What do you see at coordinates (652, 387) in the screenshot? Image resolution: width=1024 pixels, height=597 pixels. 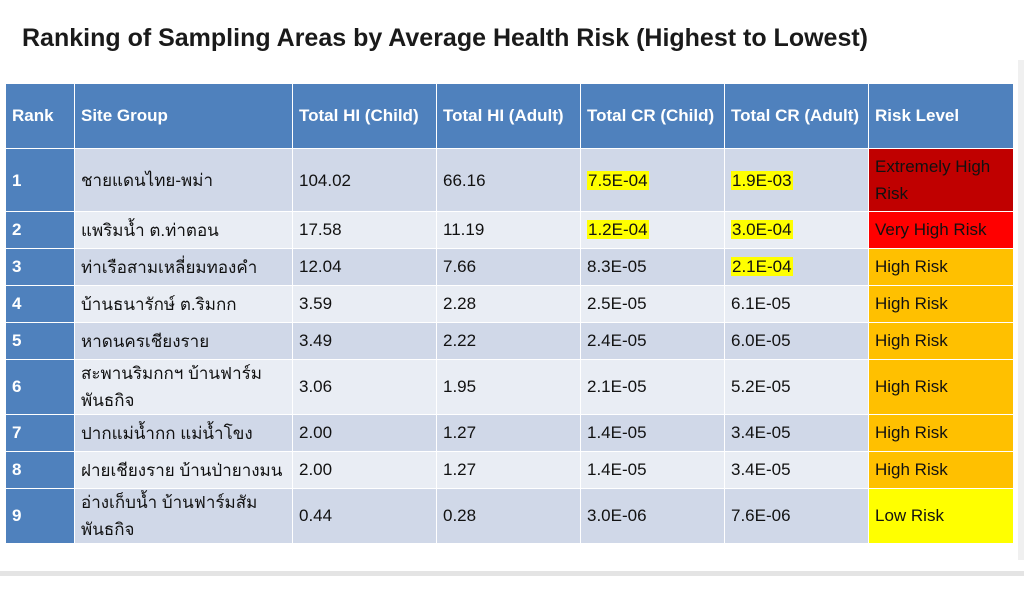 I see `total-cr-child-cell: 2.1E-05` at bounding box center [652, 387].